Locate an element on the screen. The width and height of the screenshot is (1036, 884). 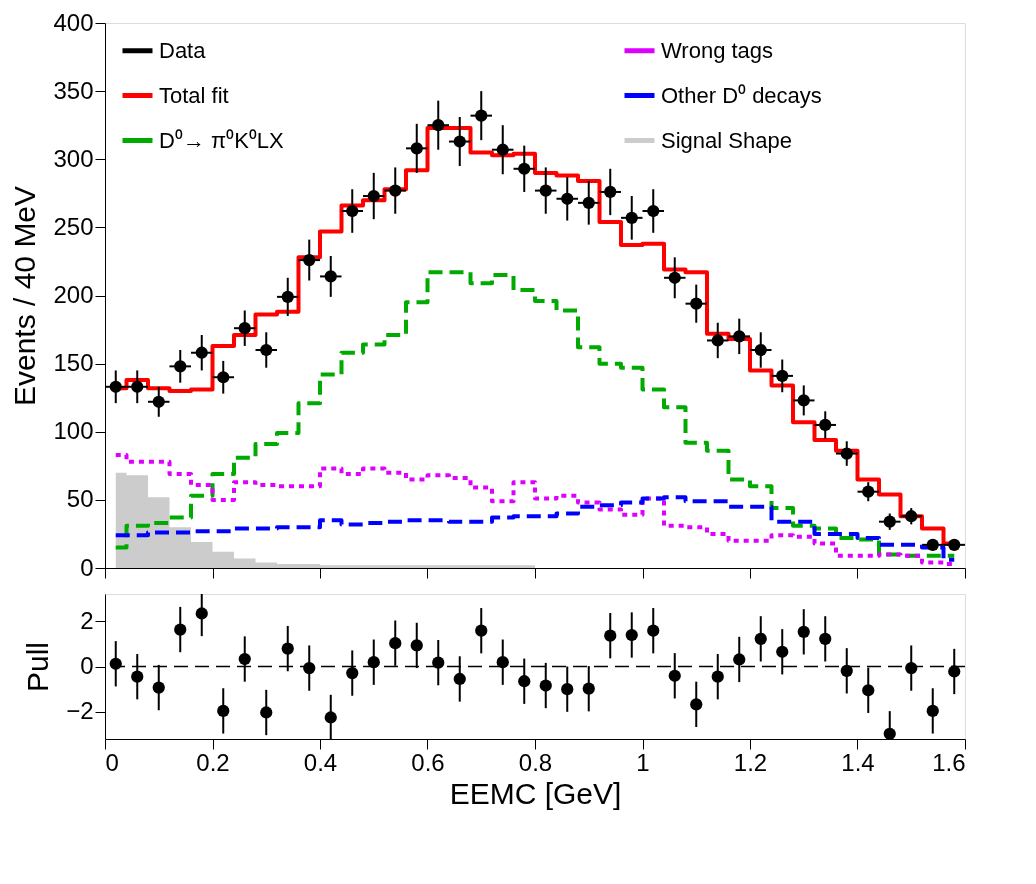
x-tick-label: 0.6 is located at coordinates (428, 762).